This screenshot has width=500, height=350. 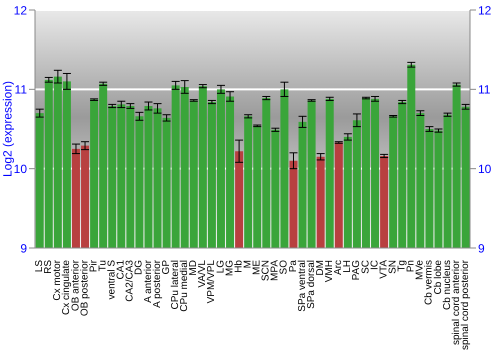 What do you see at coordinates (238, 266) in the screenshot?
I see `x-tick-label: Hb` at bounding box center [238, 266].